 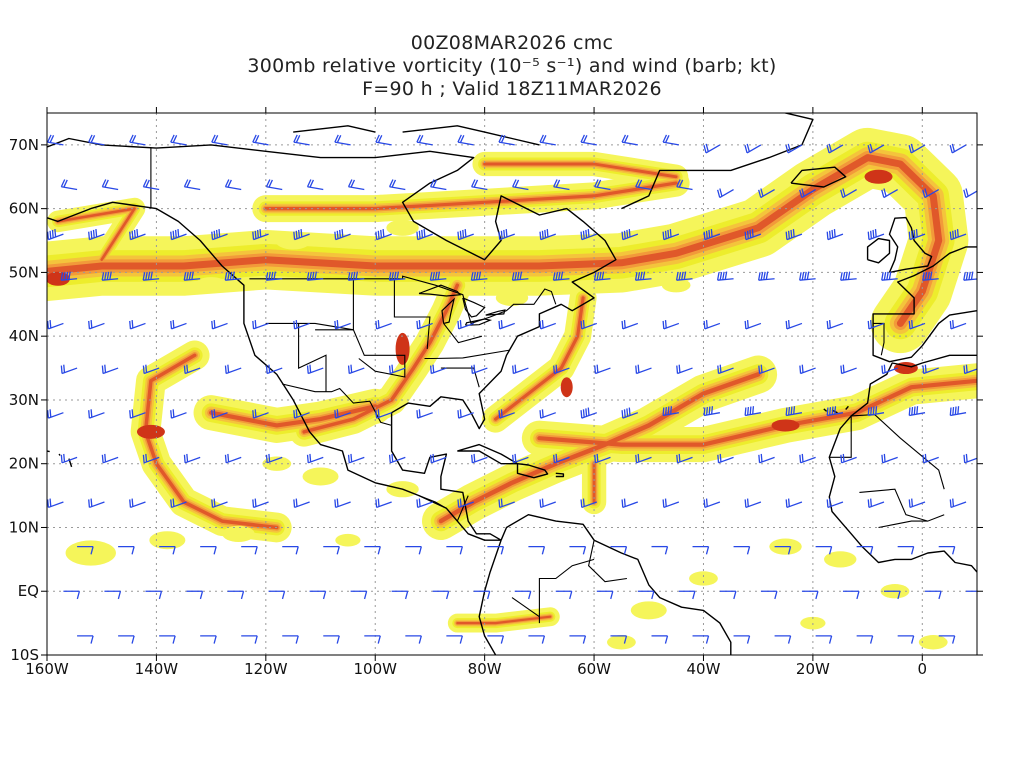 I want to click on vorticity-maximum, so click(x=566, y=387).